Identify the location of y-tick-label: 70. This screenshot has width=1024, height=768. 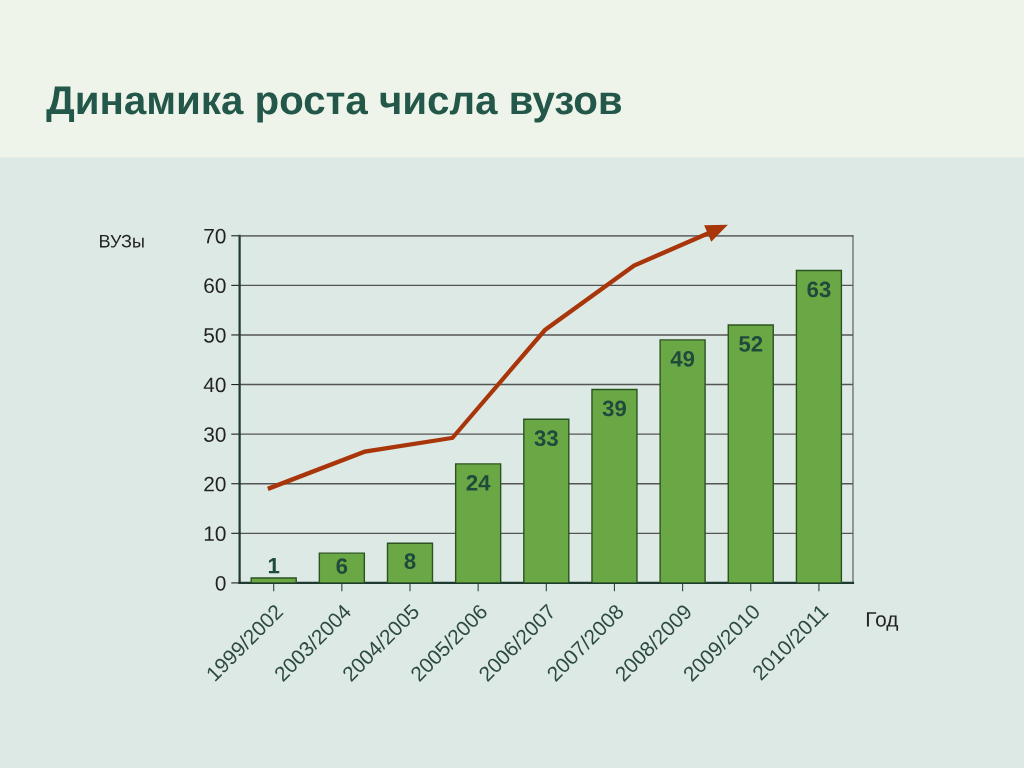
(215, 236).